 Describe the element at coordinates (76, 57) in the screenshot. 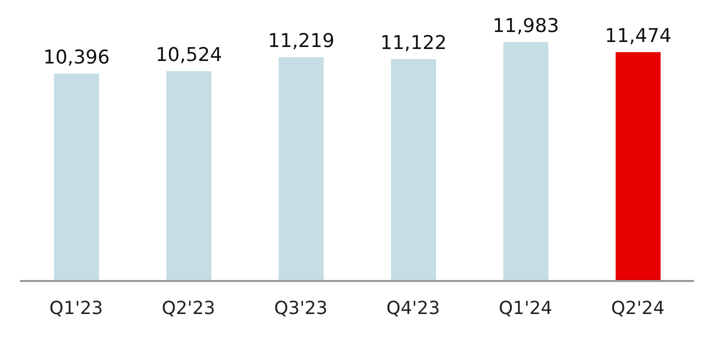

I see `data-label: 10,396` at that location.